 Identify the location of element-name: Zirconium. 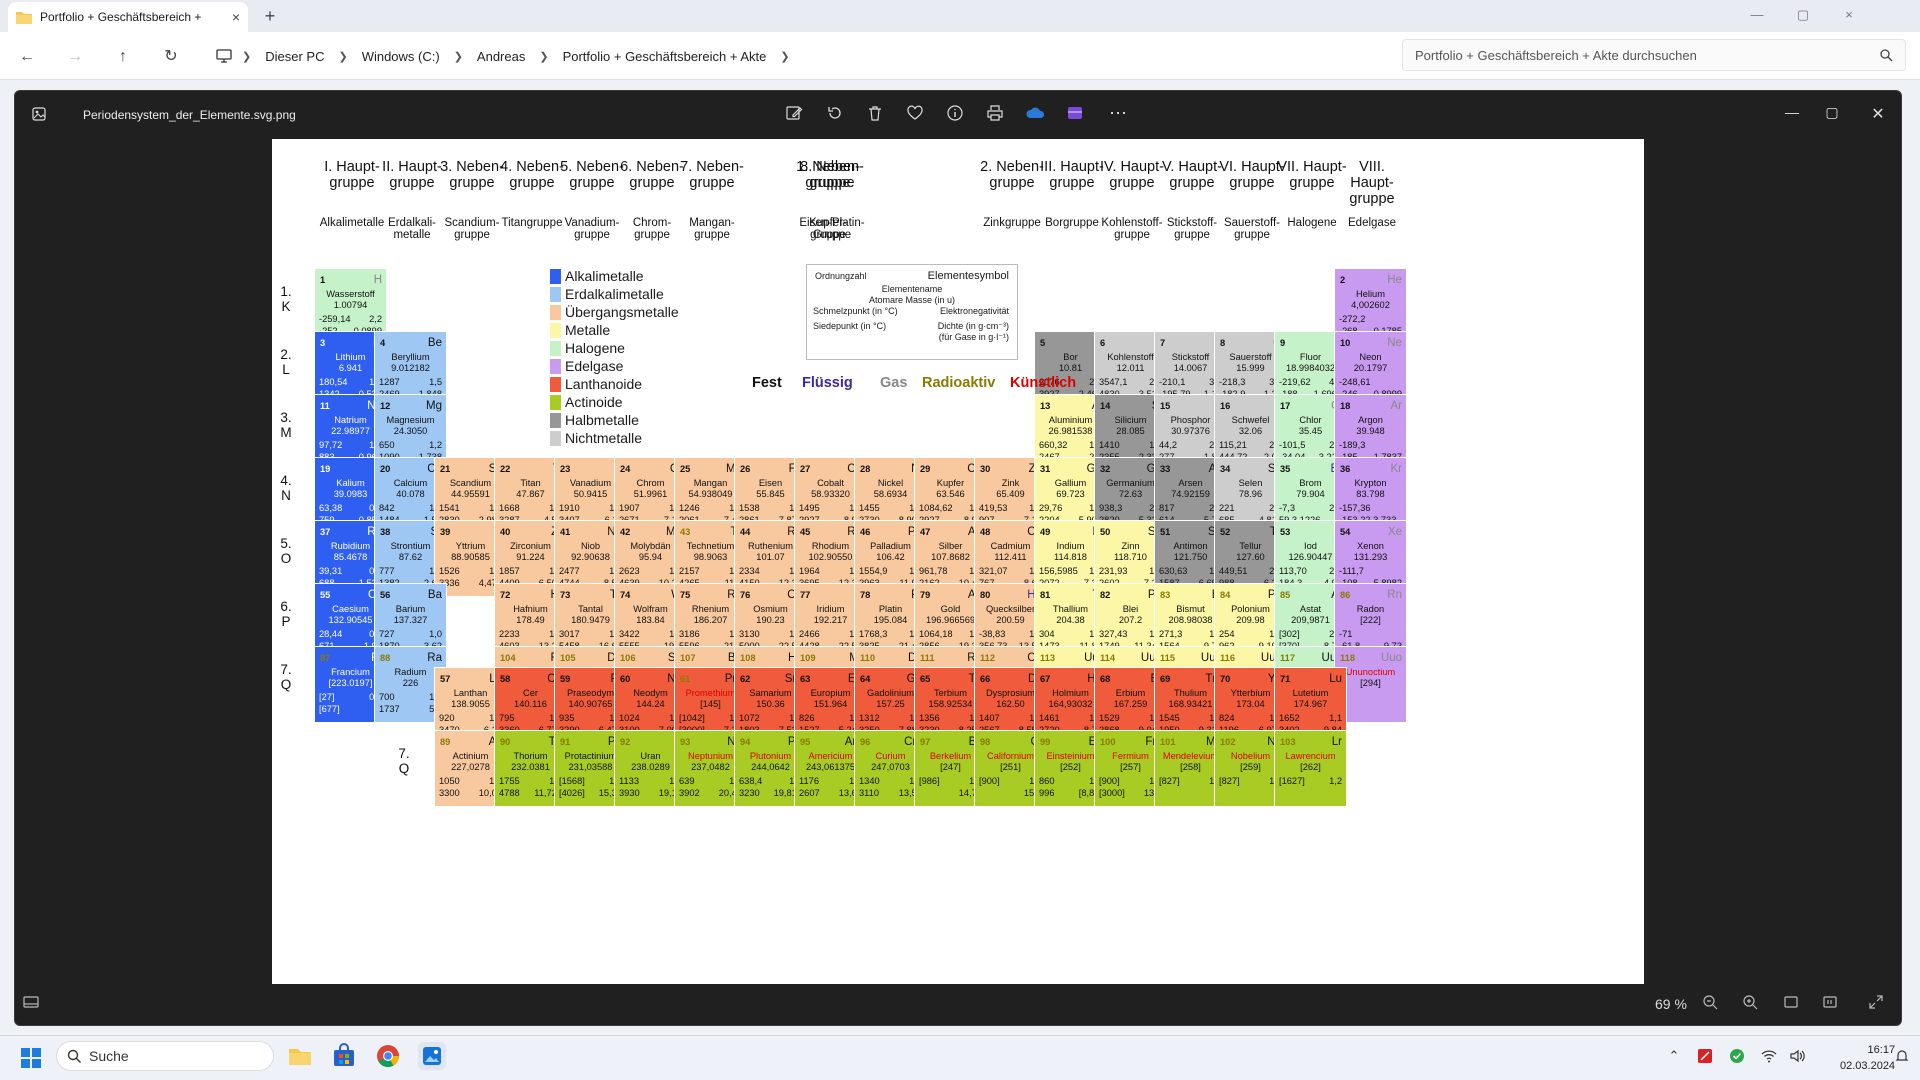
(530, 546).